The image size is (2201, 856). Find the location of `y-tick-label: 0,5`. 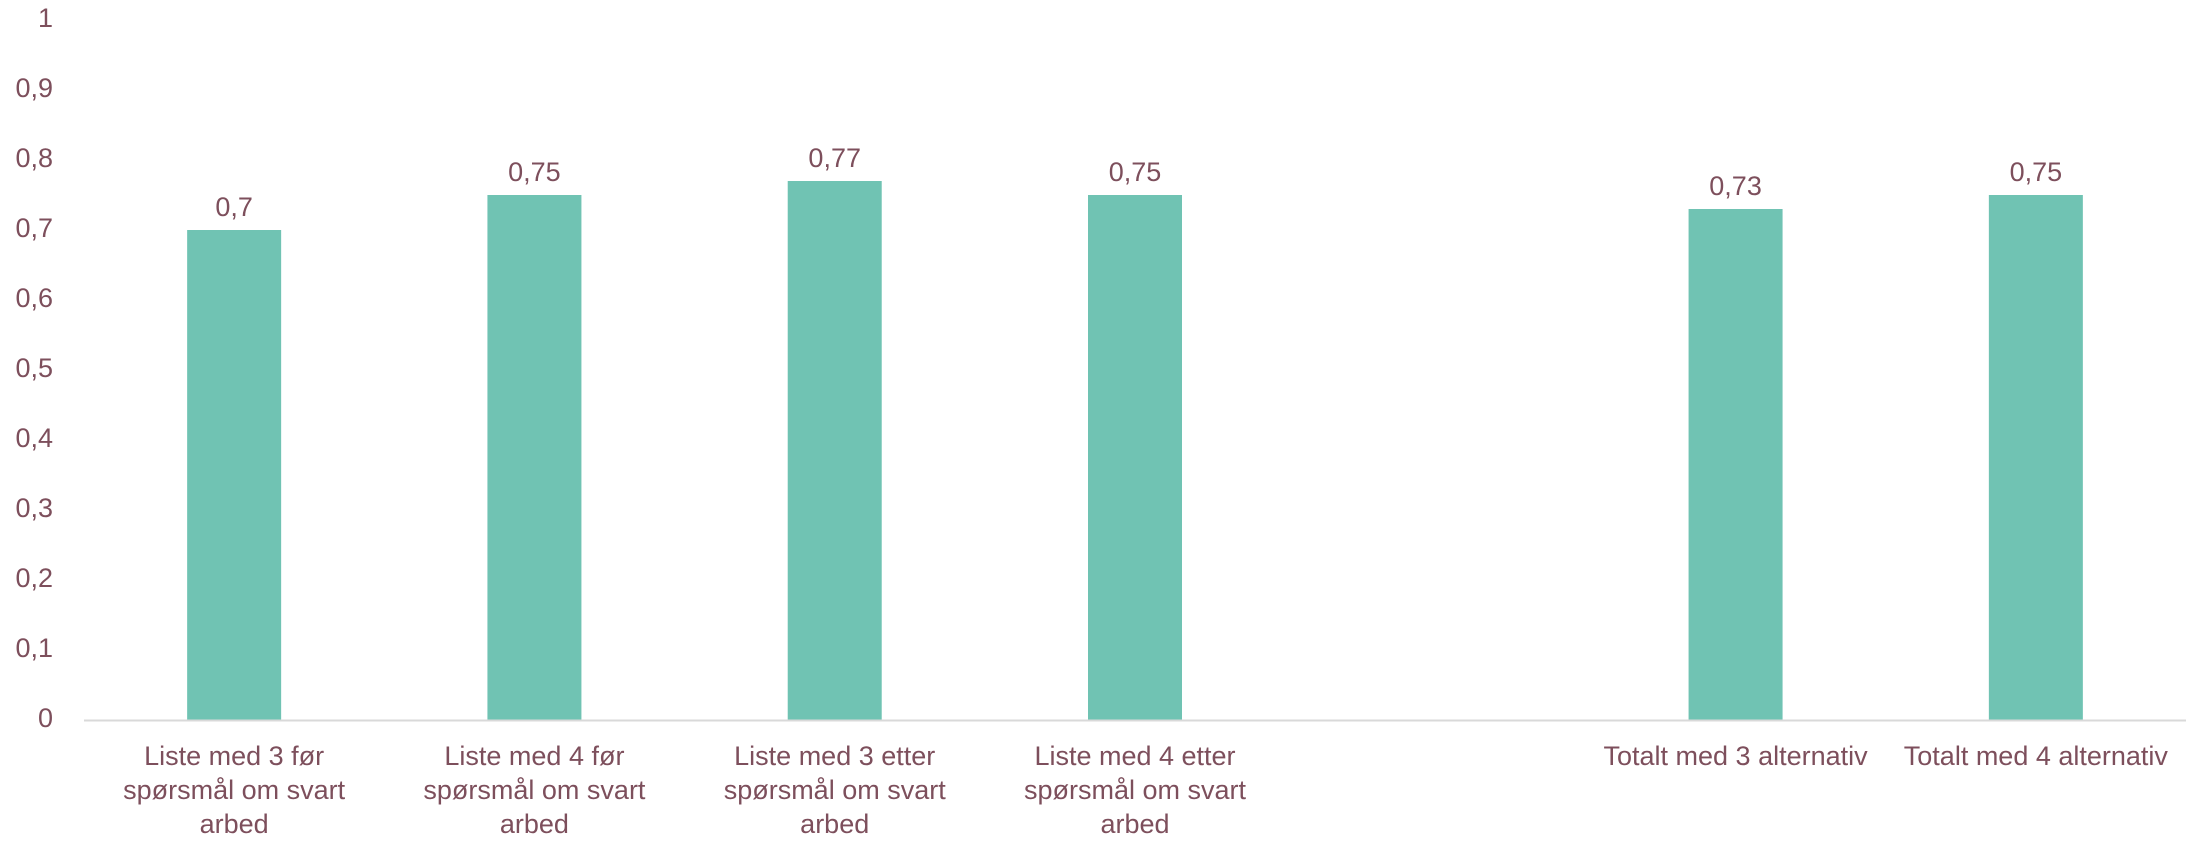

y-tick-label: 0,5 is located at coordinates (34, 368).